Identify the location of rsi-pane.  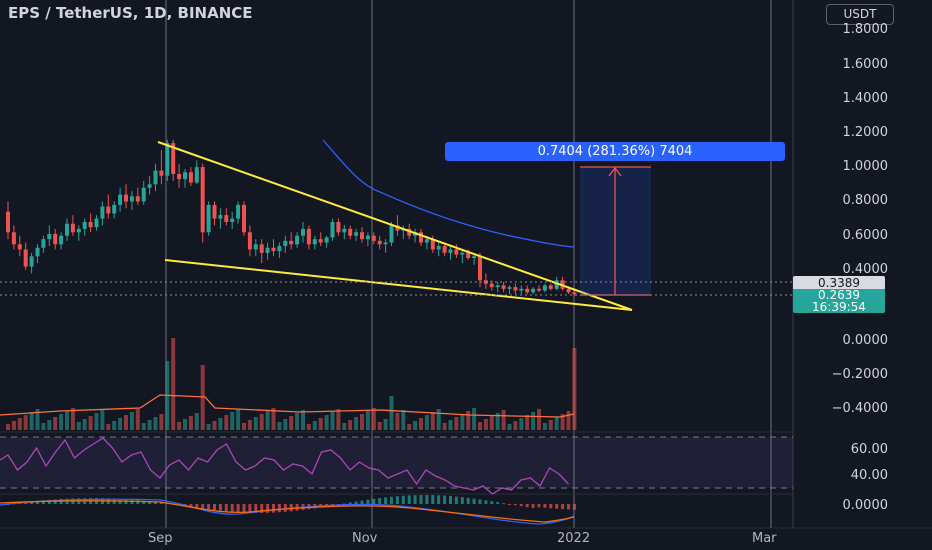
(396, 465).